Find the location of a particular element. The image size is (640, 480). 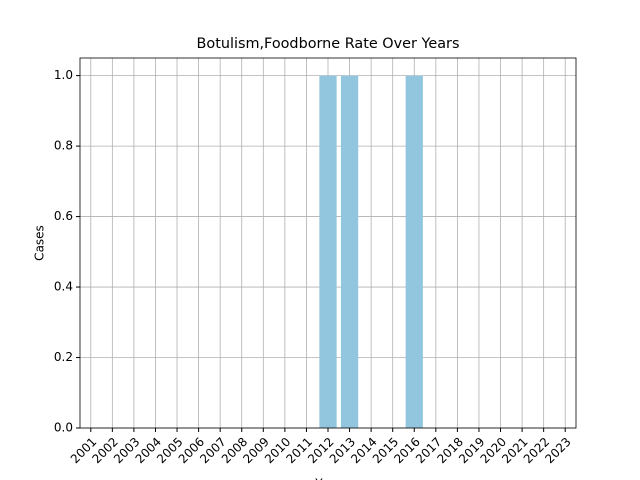

x-axis-label: Year is located at coordinates (327, 478).